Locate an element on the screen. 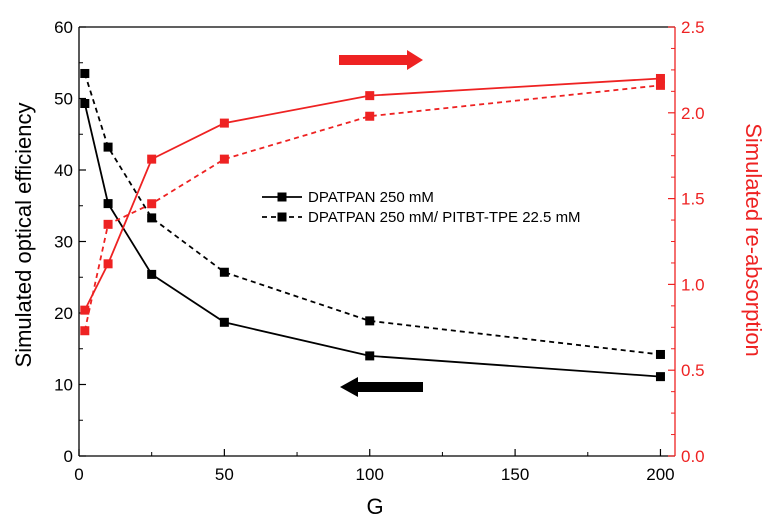 Image resolution: width=766 pixels, height=522 pixels. axis-arrows is located at coordinates (381, 223).